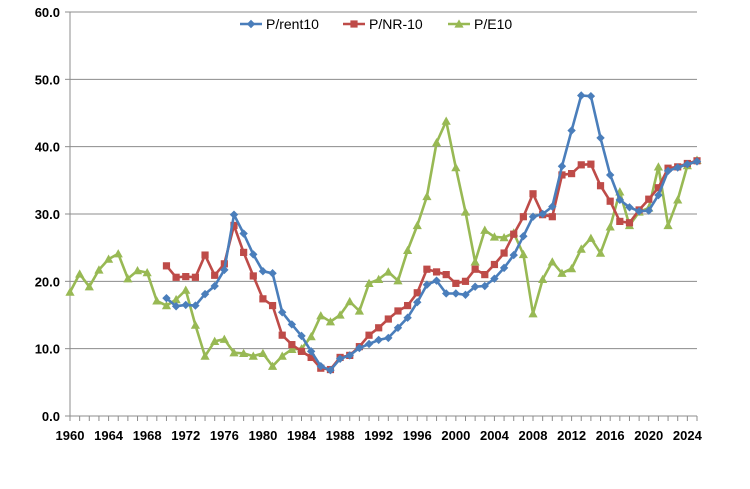  I want to click on legend-item: P/NR-10, so click(383, 24).